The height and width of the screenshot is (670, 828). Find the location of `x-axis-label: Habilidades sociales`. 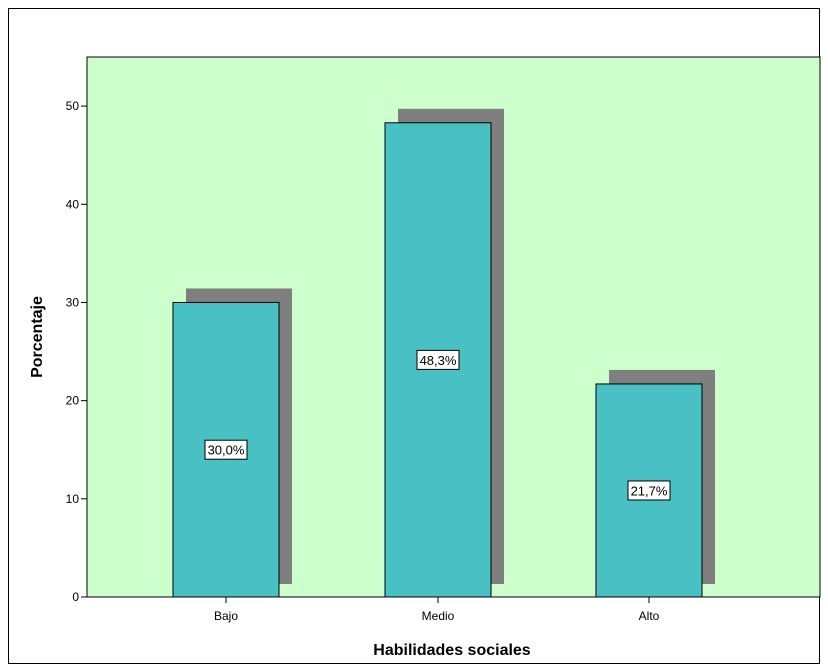

x-axis-label: Habilidades sociales is located at coordinates (452, 650).